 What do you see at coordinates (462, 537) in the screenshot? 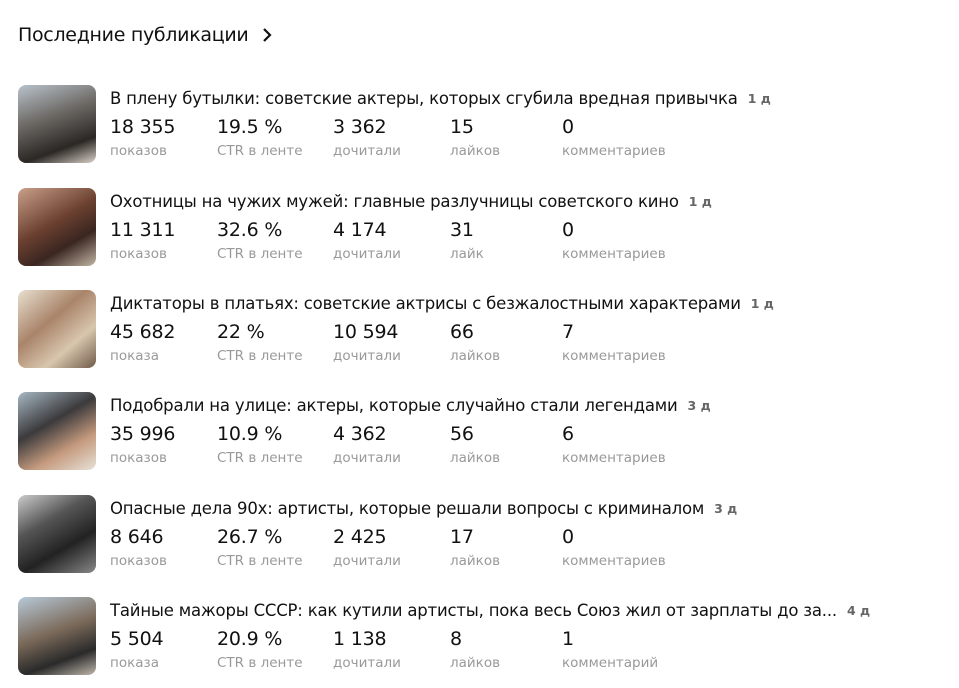
I see `stat-value: 17` at bounding box center [462, 537].